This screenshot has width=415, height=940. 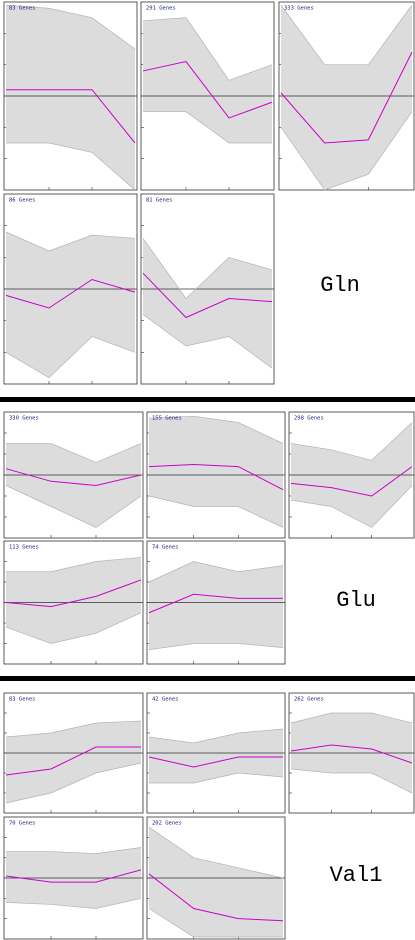 I want to click on panel-title: 42 Genes, so click(x=165, y=700).